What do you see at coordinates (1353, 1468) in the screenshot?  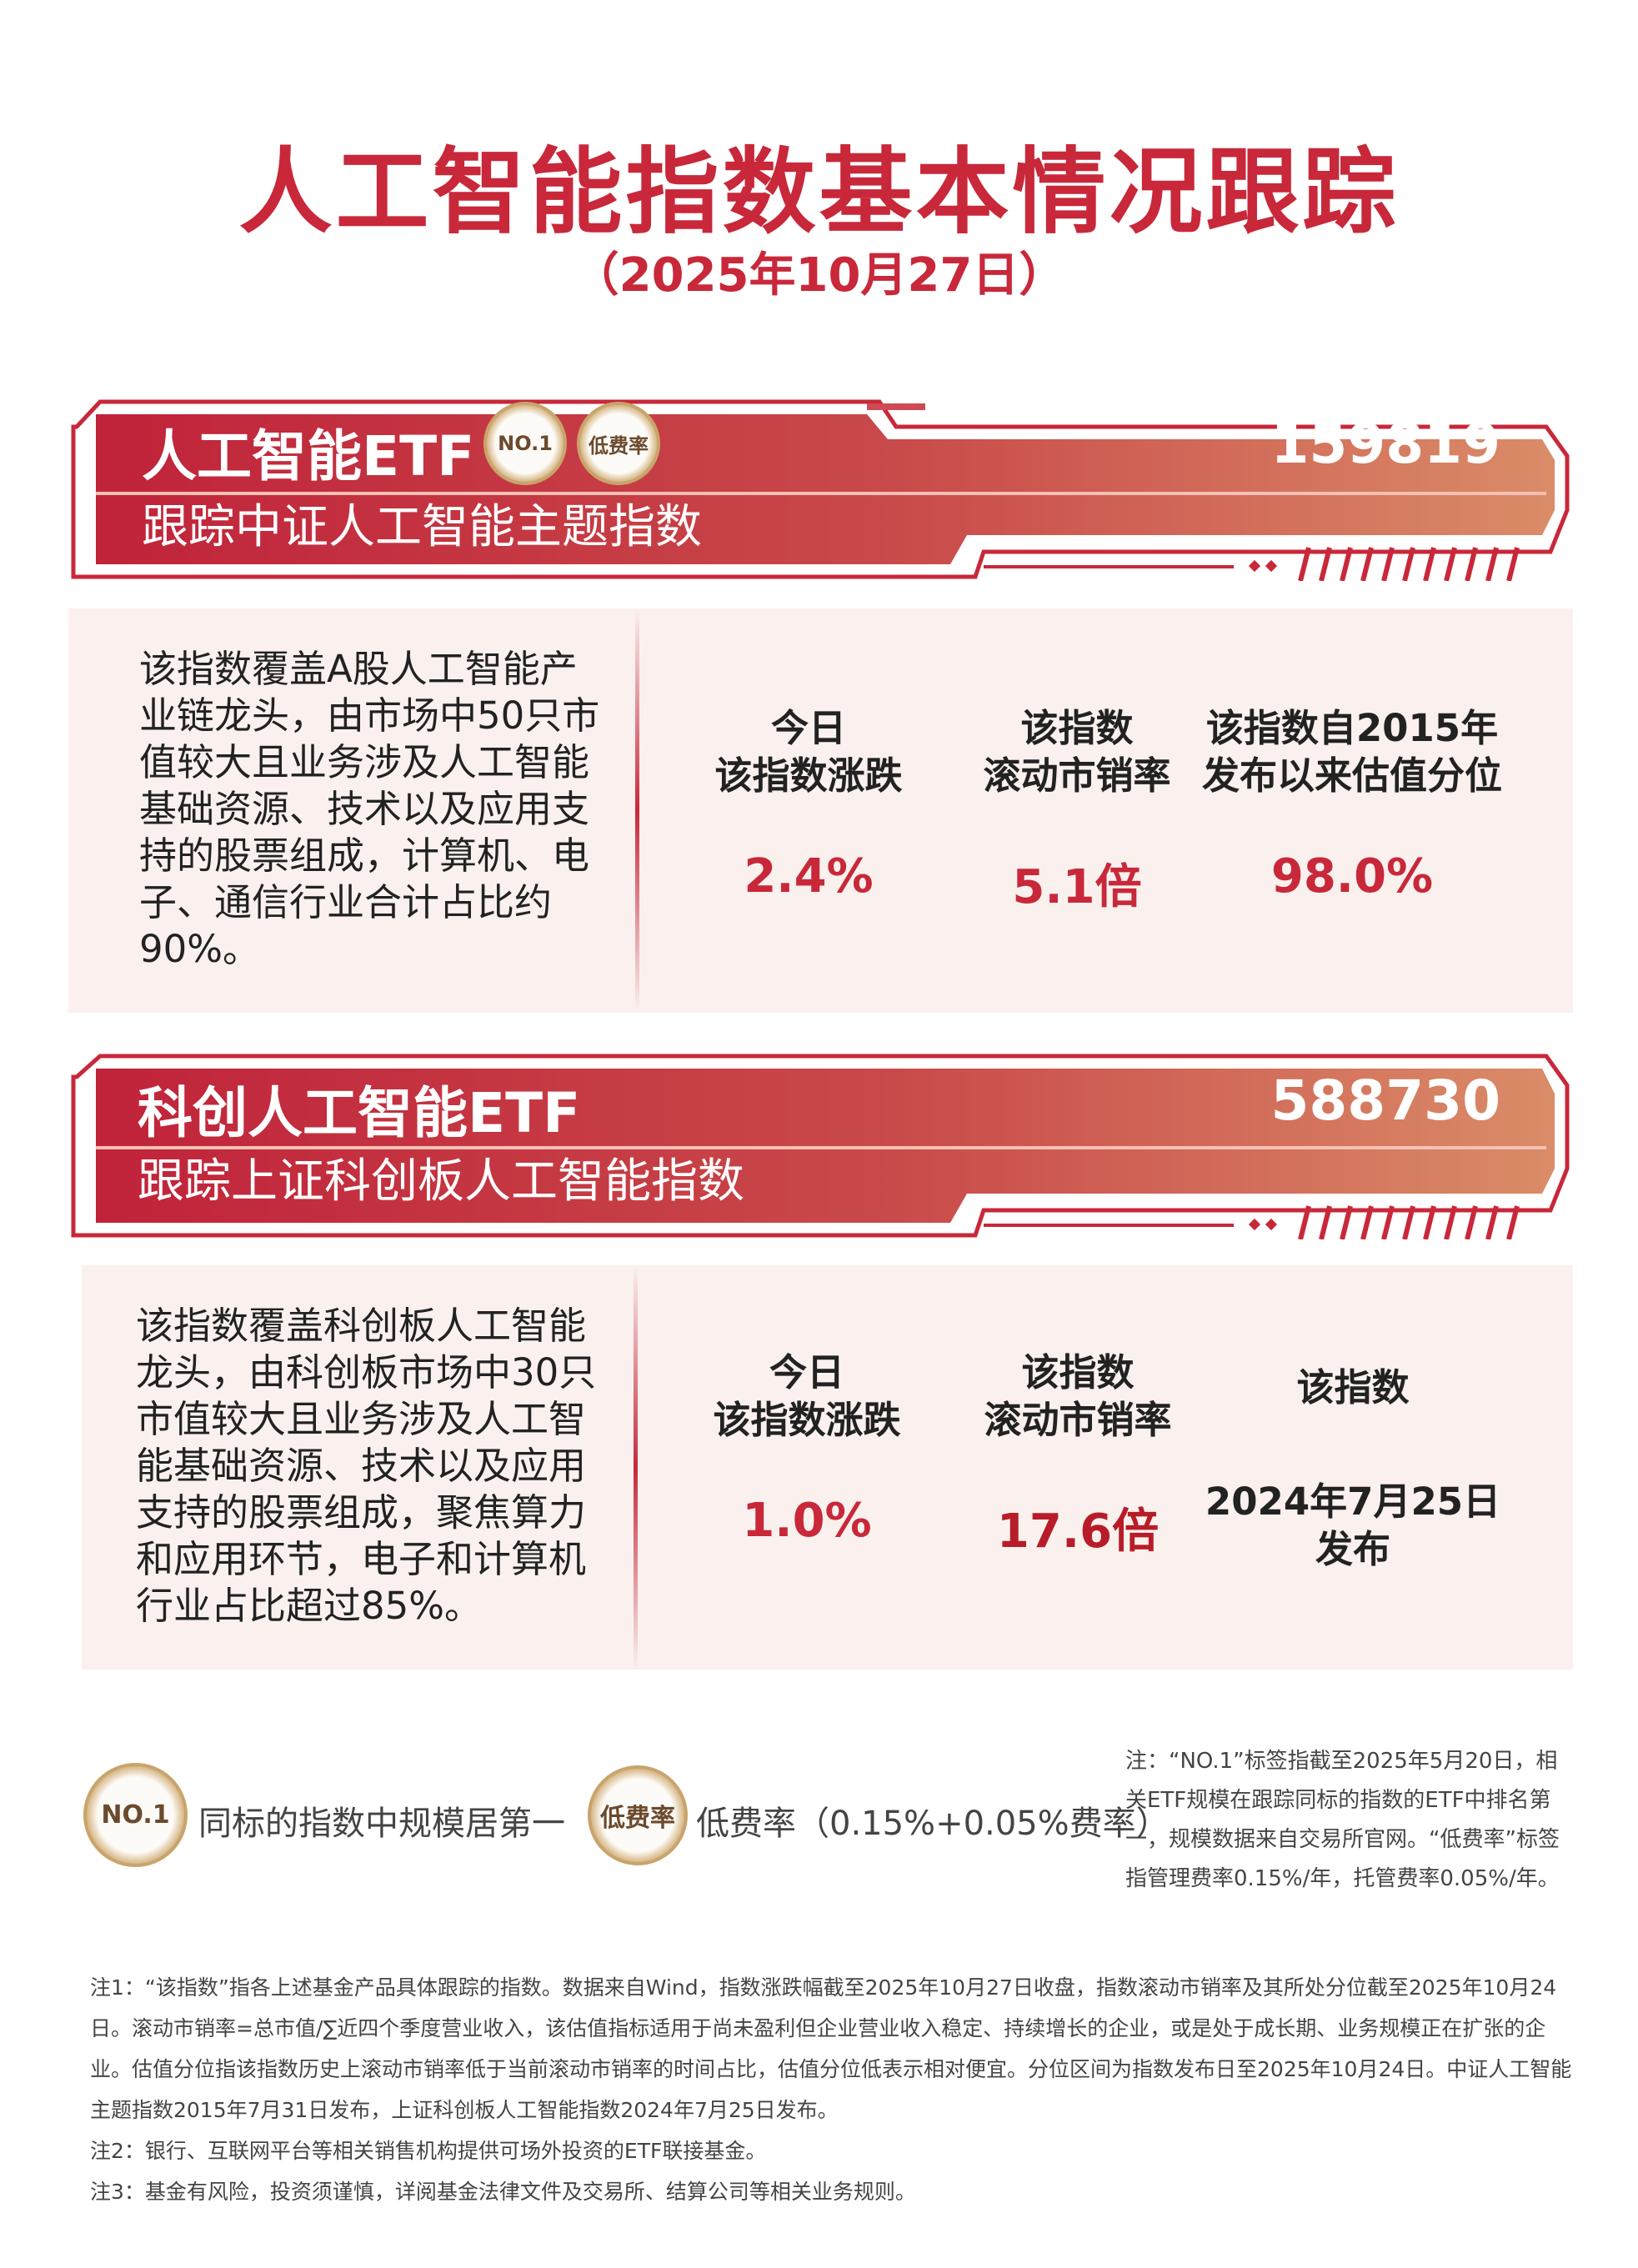 I see `metric-launch-date: 该指数 2024年7月25日 发布` at bounding box center [1353, 1468].